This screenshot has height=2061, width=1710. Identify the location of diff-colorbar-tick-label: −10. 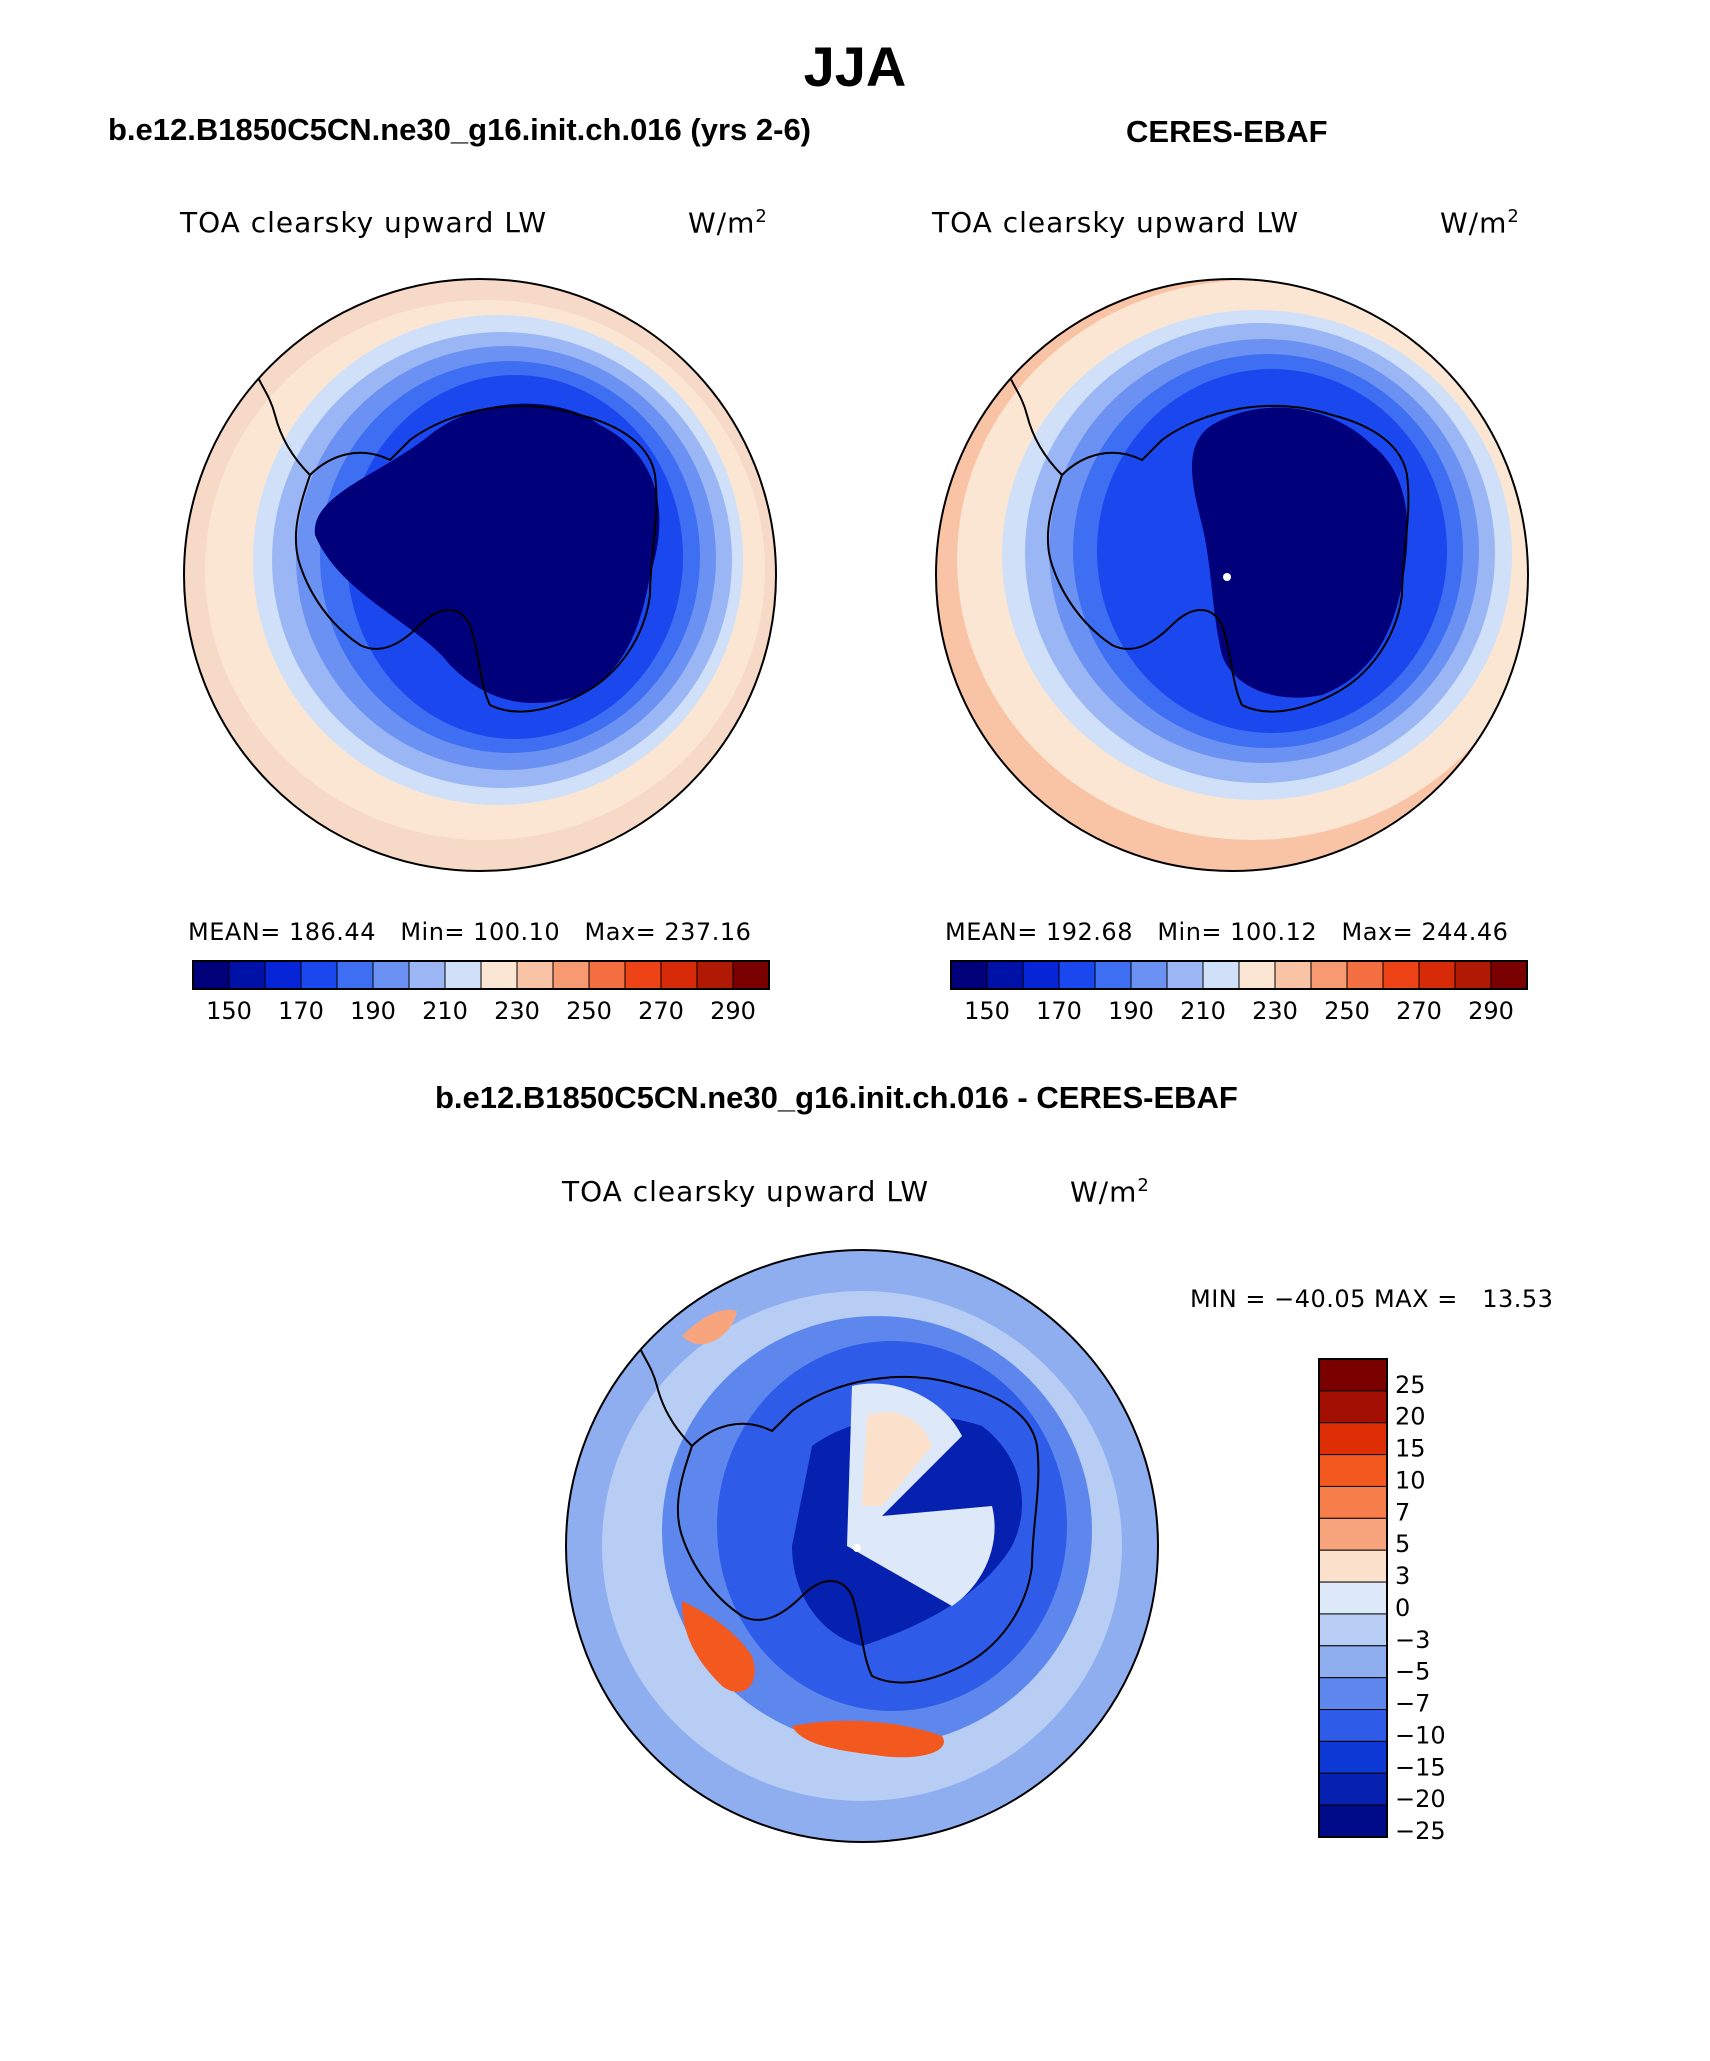
(1420, 1735).